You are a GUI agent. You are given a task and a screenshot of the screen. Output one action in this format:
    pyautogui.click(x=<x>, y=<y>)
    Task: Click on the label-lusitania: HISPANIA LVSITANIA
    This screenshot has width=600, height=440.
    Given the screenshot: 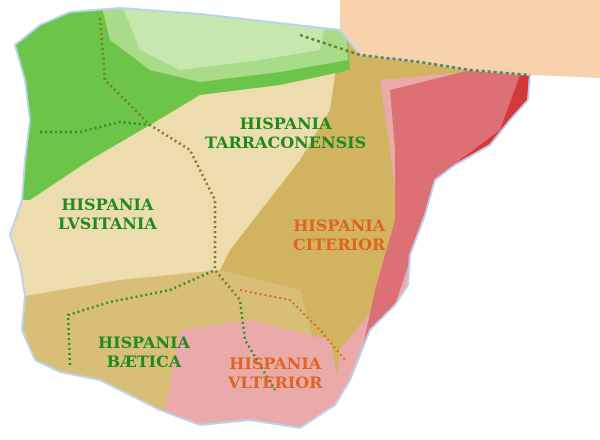 What is the action you would take?
    pyautogui.click(x=107, y=214)
    